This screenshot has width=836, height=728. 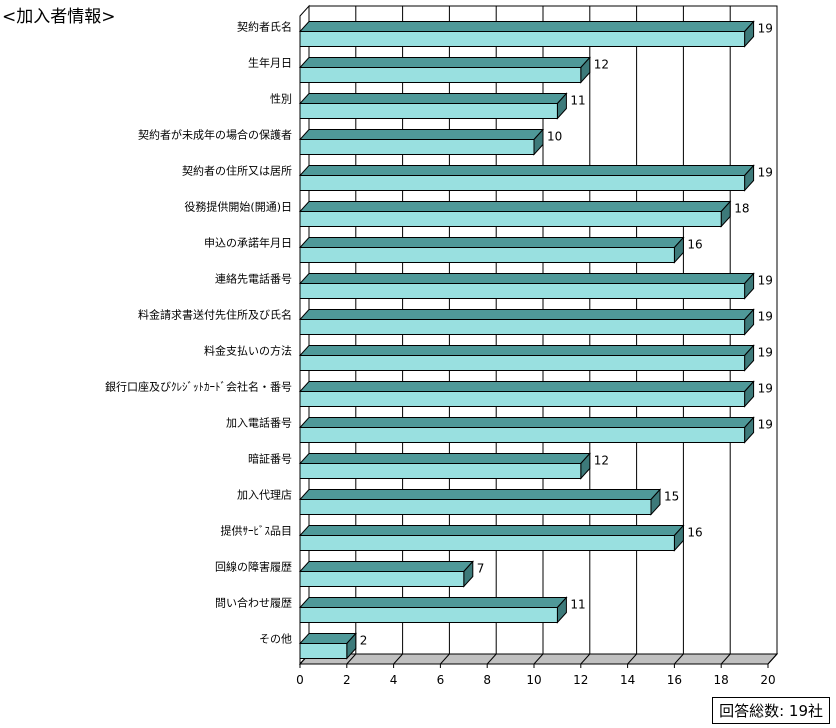 I want to click on category-label: 暗証番号, so click(x=270, y=459).